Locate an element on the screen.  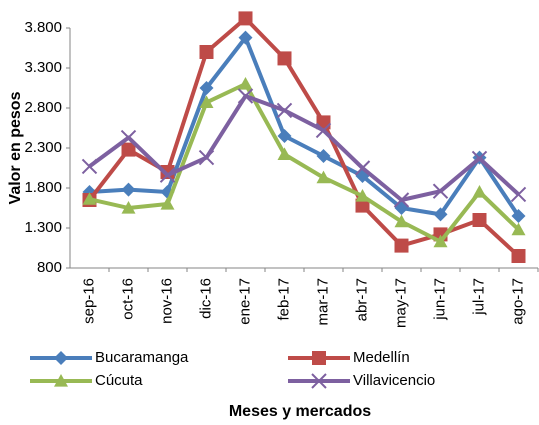
legend-label: Villavicencio is located at coordinates (394, 380).